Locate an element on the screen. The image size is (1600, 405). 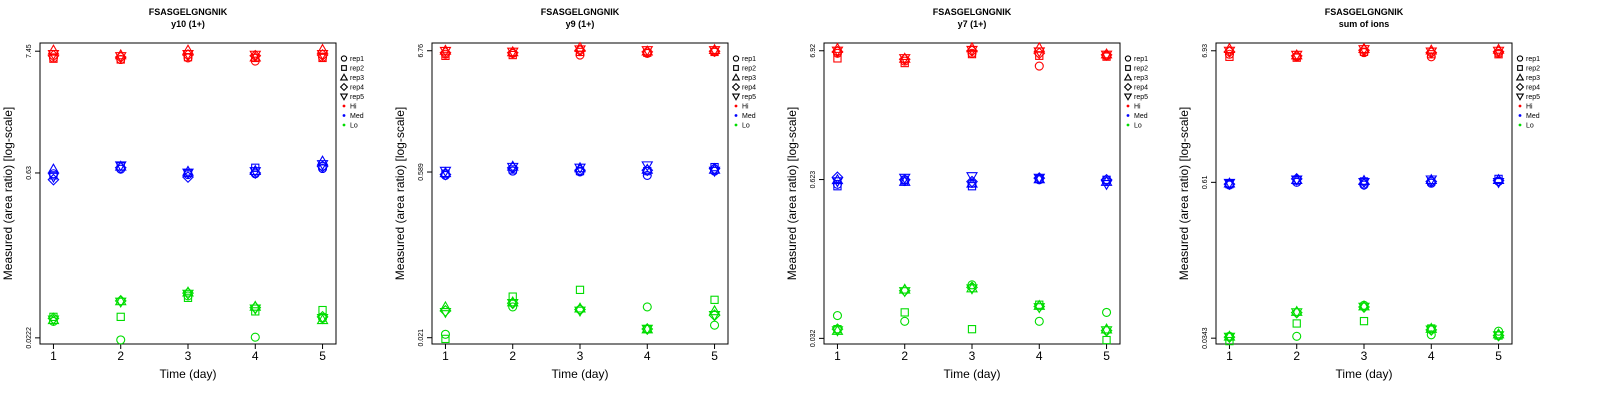
legend-label: rep1 is located at coordinates (1533, 59).